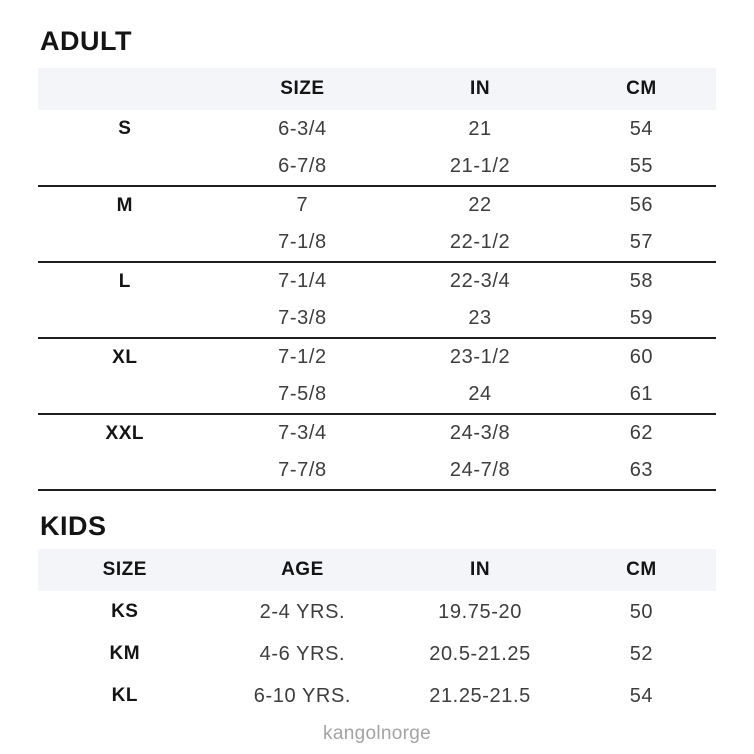 The image size is (754, 754). I want to click on table-row: KL 6-10 YRS. 21.25-21.5 54, so click(377, 696).